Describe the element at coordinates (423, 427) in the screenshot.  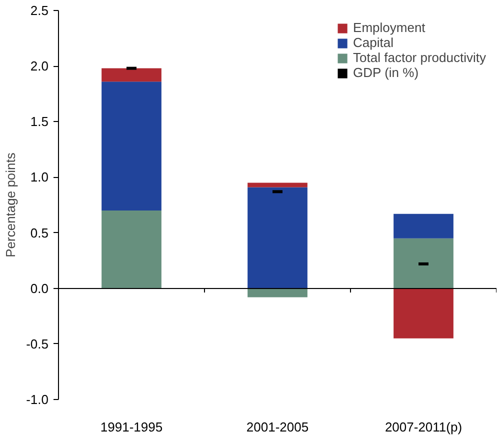
I see `x-tick-label: 2007-2011(p)` at that location.